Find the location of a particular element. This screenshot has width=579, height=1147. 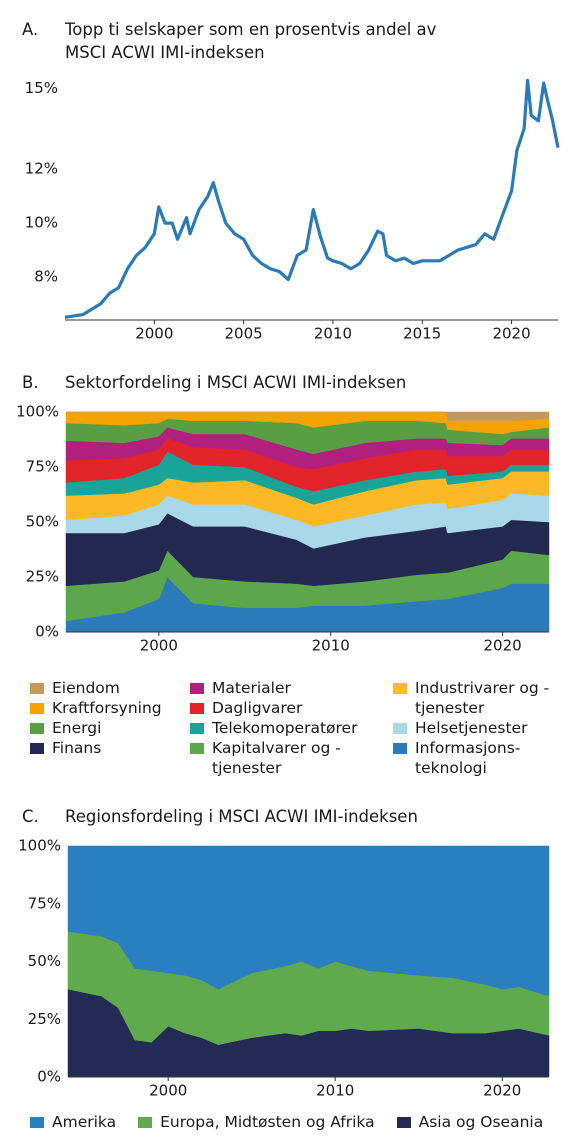

legend-item: Materialer is located at coordinates (286, 688).